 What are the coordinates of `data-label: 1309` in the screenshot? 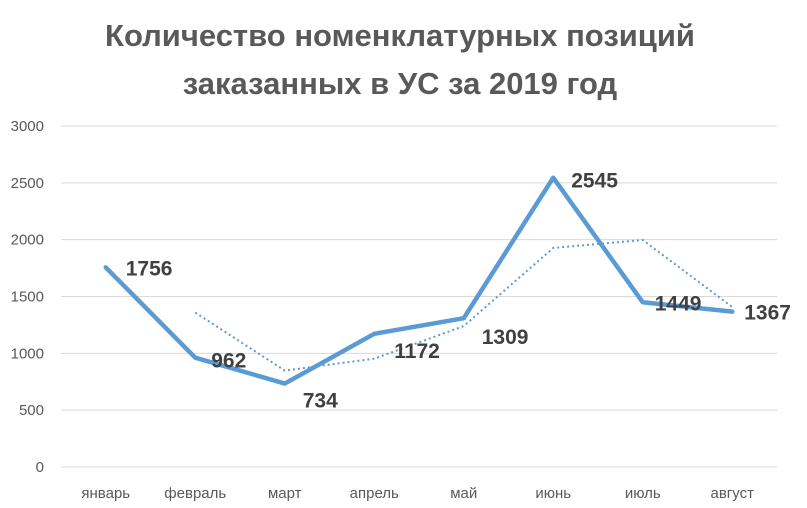 It's located at (505, 337).